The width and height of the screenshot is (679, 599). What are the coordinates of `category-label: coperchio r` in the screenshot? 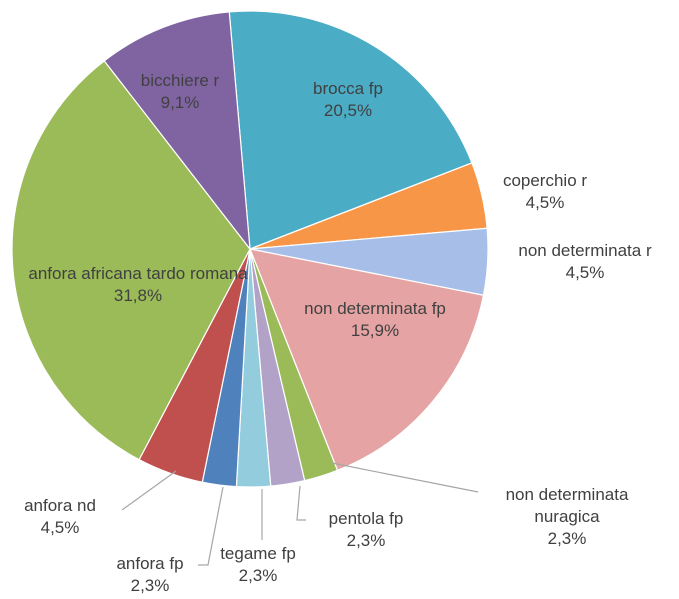 It's located at (545, 180).